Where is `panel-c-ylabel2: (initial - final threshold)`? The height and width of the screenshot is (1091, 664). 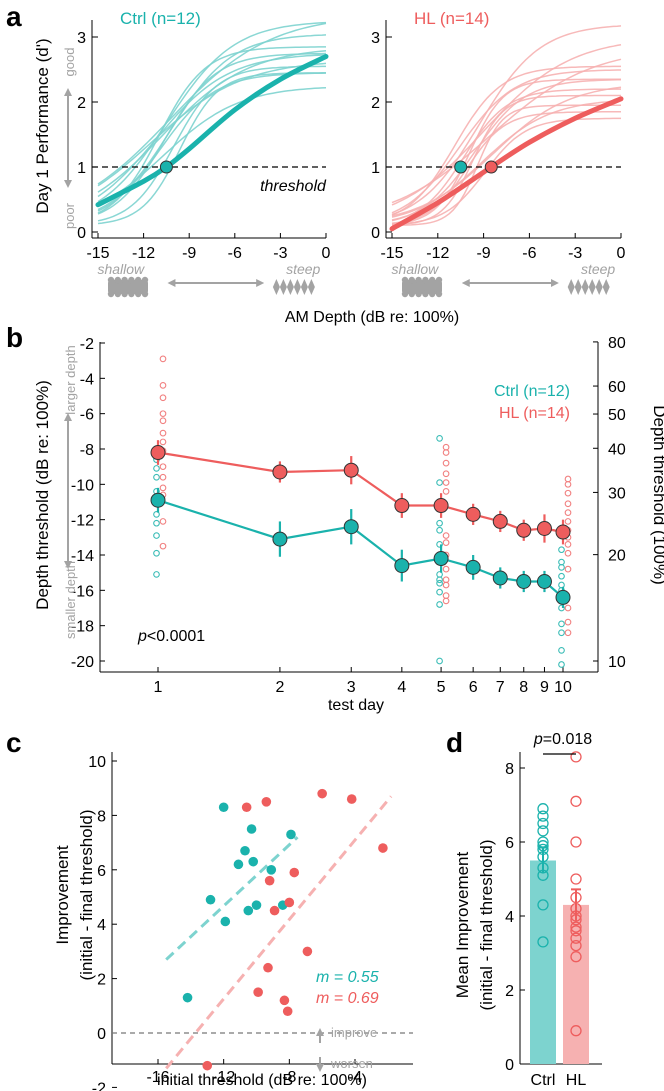 panel-c-ylabel2: (initial - final threshold) is located at coordinates (86, 894).